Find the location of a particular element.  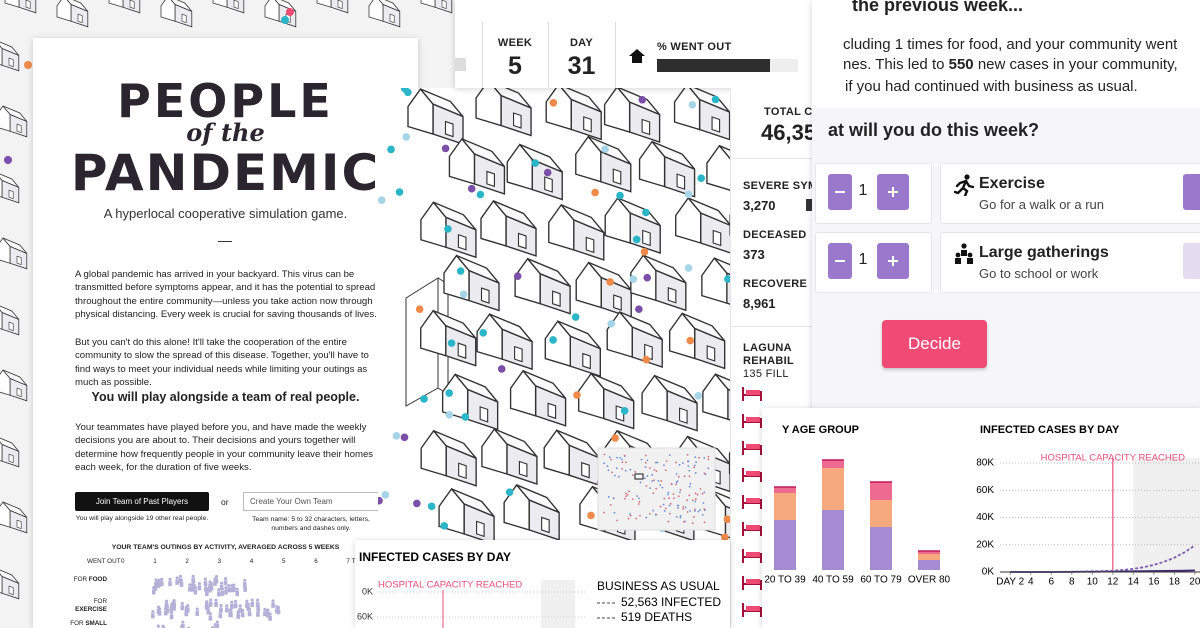

hospital-name: LAGUNA is located at coordinates (767, 348).